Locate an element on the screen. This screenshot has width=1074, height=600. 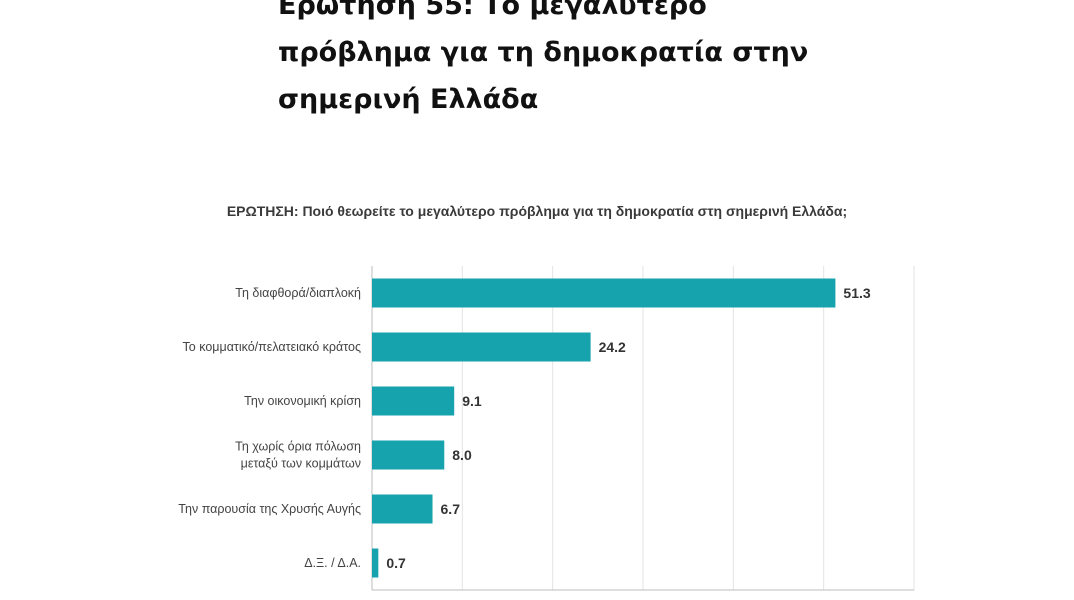
category-label: Τη χωρίς όρια πόλωση μεταξύ των κομμάτων is located at coordinates (298, 455).